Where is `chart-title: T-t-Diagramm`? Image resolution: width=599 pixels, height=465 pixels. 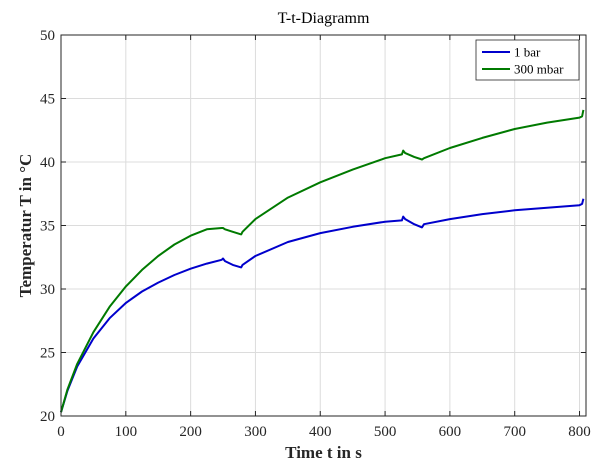
chart-title: T-t-Diagramm is located at coordinates (324, 18).